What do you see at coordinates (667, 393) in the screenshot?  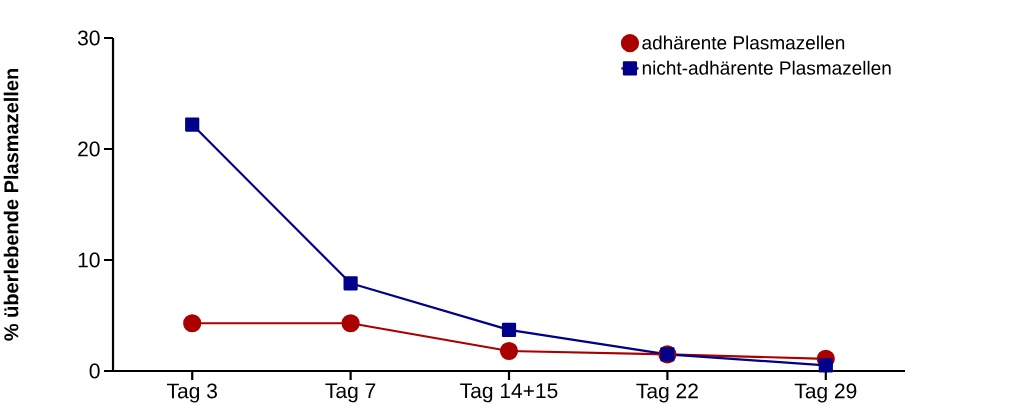 I see `x-tick-label: Tag 22` at bounding box center [667, 393].